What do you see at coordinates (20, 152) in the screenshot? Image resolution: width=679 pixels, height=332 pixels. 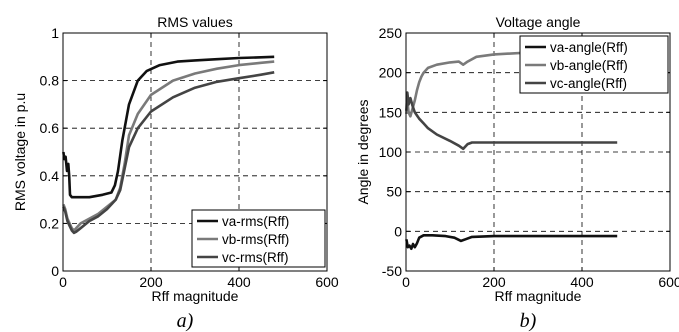 I see `y-axis-label: RMS voltage in p.u` at bounding box center [20, 152].